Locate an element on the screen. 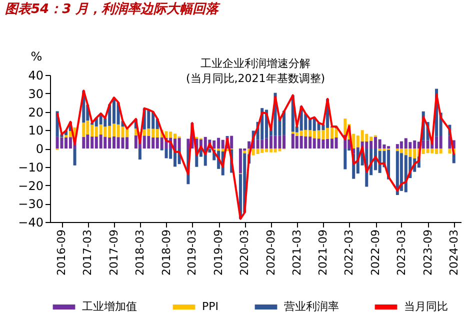 This screenshot has height=320, width=471. x-tick-label: 2019-09 is located at coordinates (219, 253).